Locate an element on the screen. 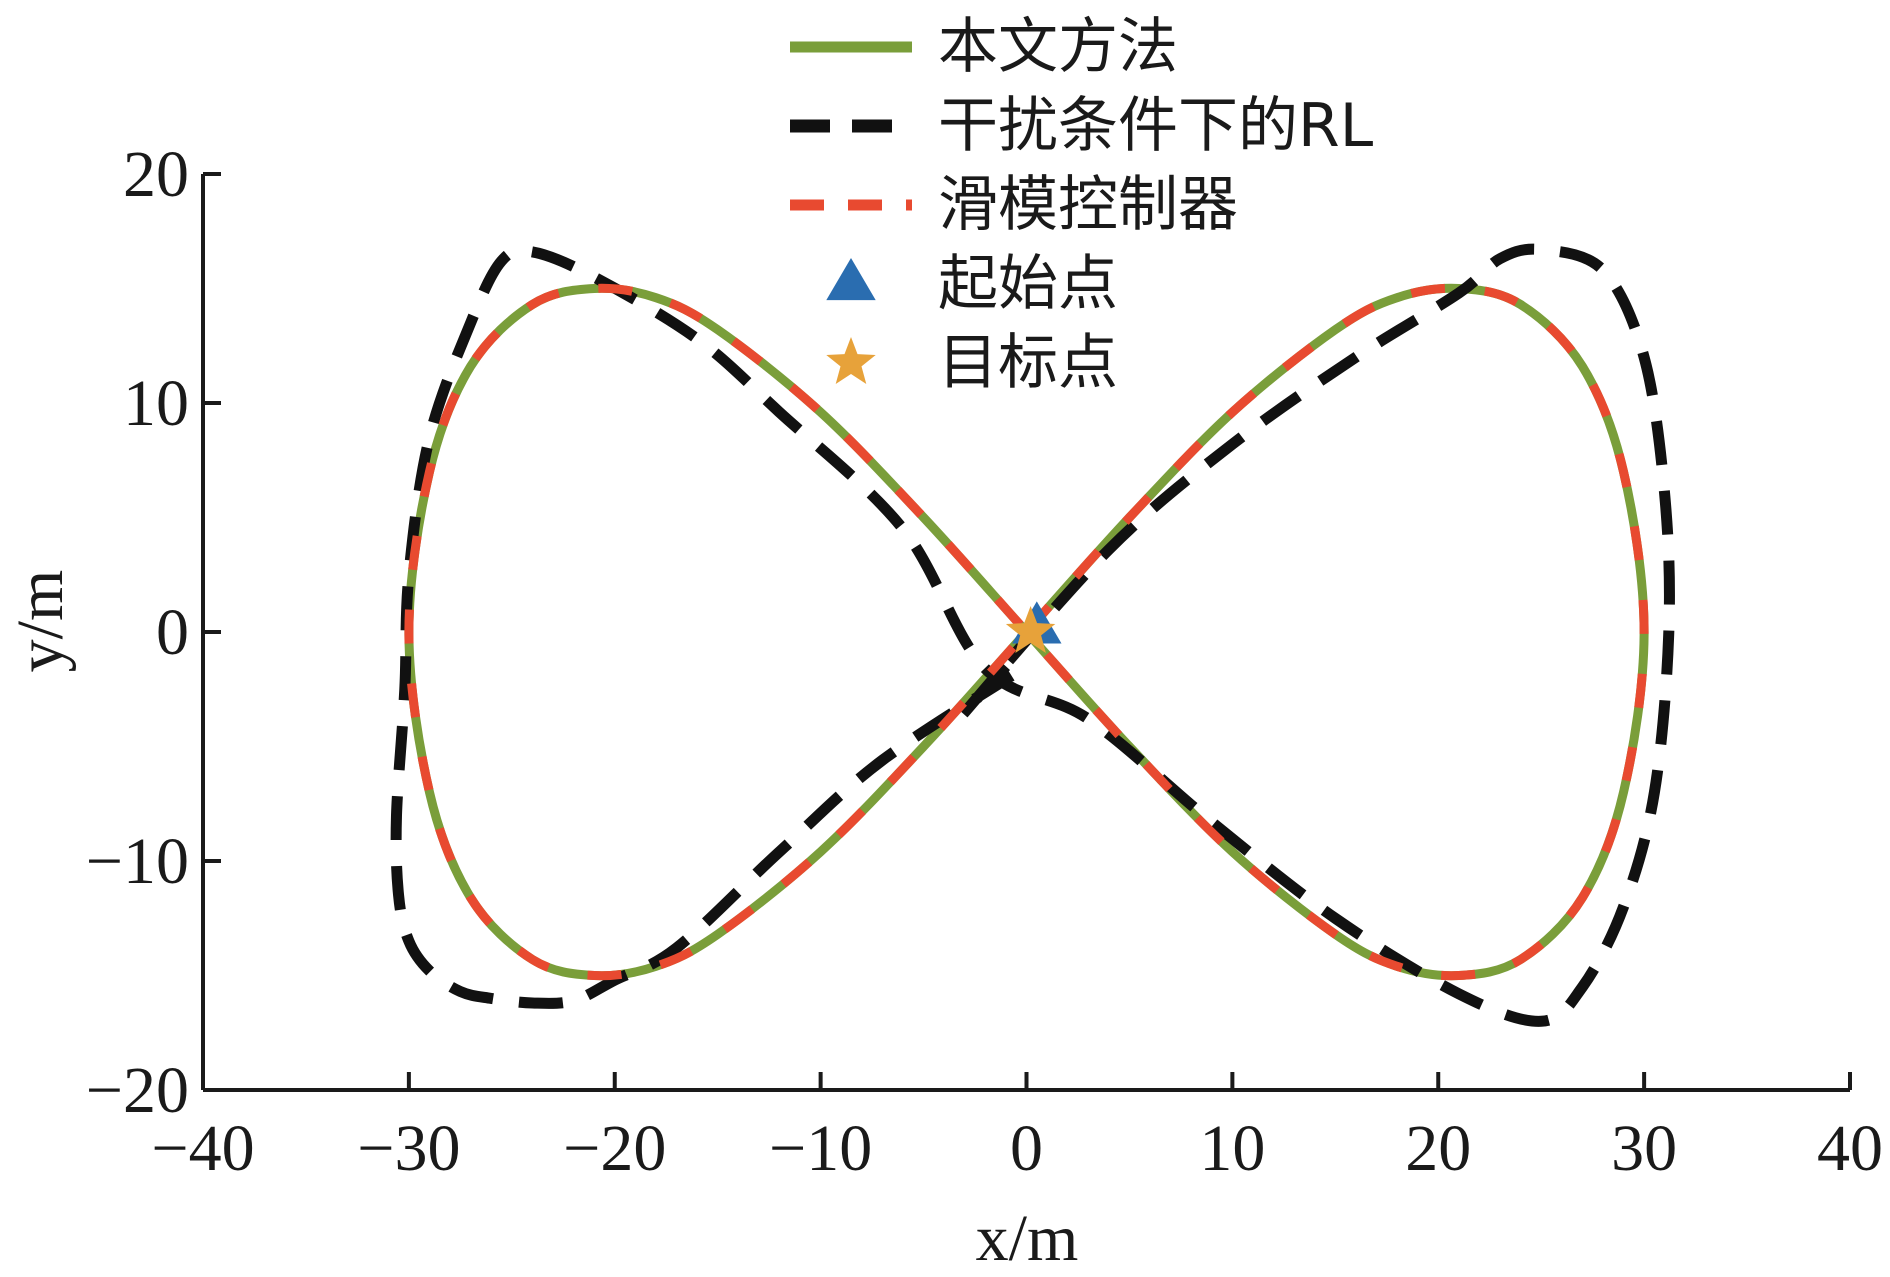  x-tick-label: −40 is located at coordinates (202, 1148).